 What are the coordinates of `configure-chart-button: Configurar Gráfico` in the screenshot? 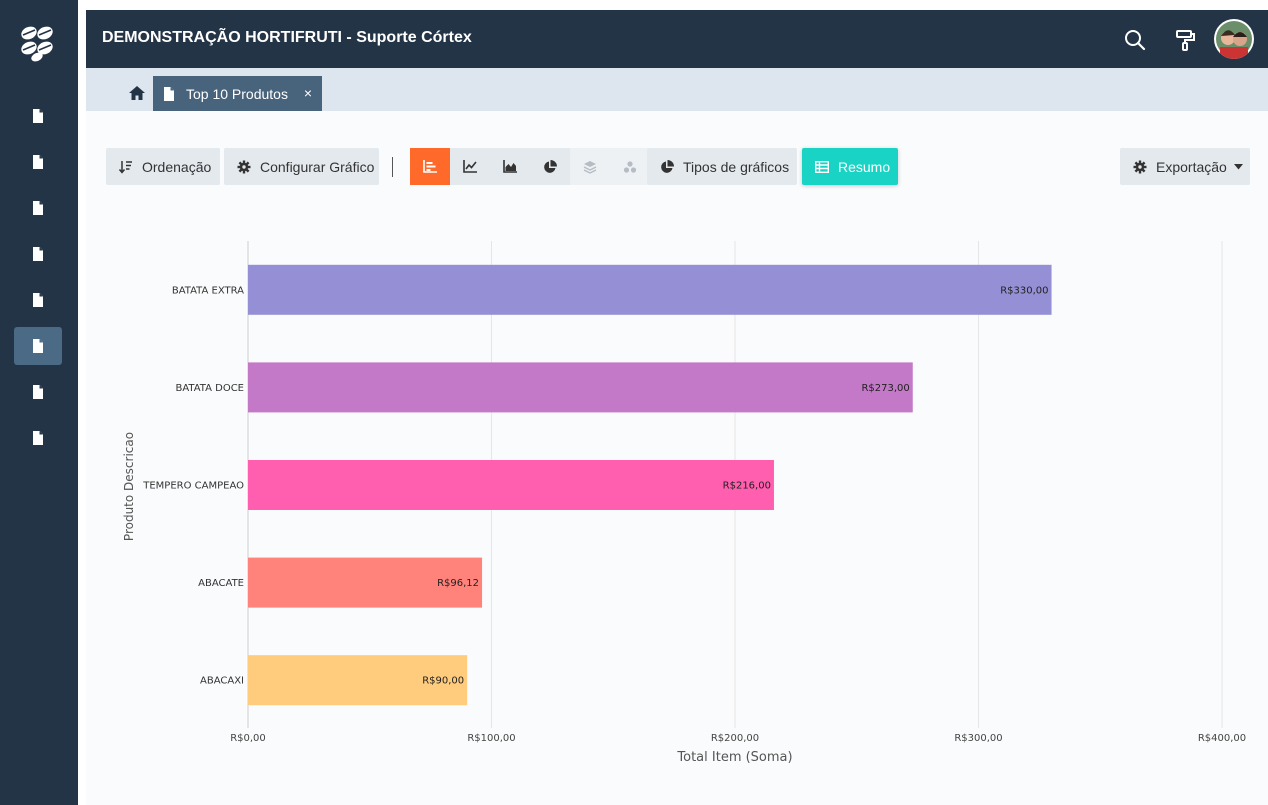 It's located at (301, 166).